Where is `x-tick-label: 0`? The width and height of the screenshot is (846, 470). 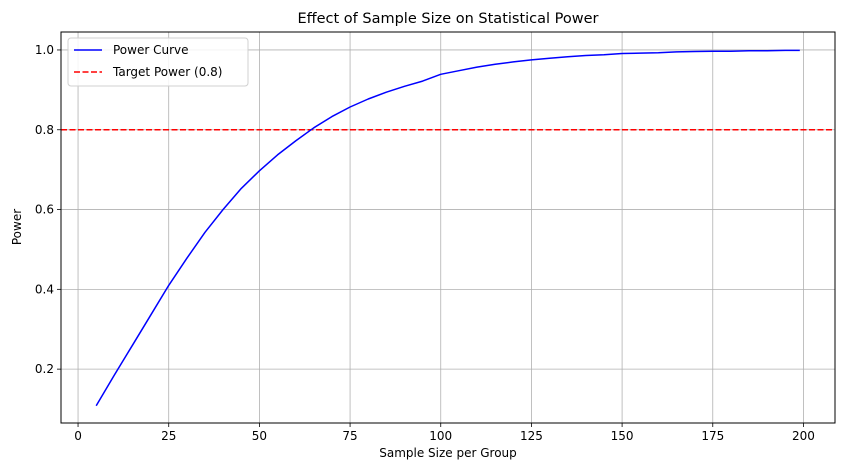
x-tick-label: 0 is located at coordinates (78, 436).